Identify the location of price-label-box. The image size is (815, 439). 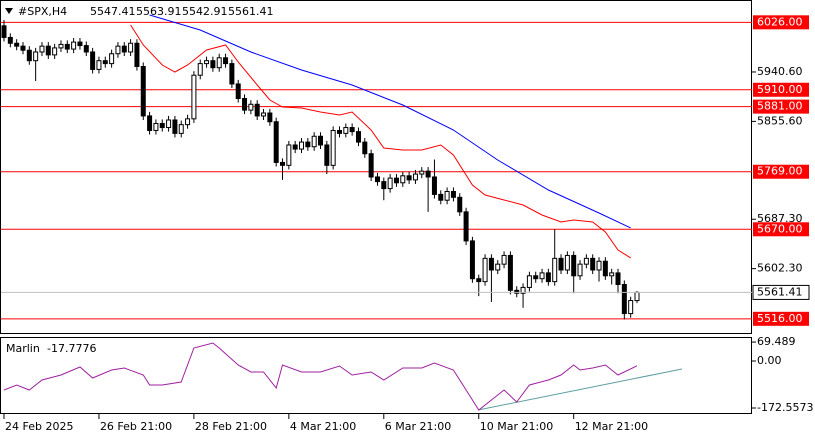
(781, 292).